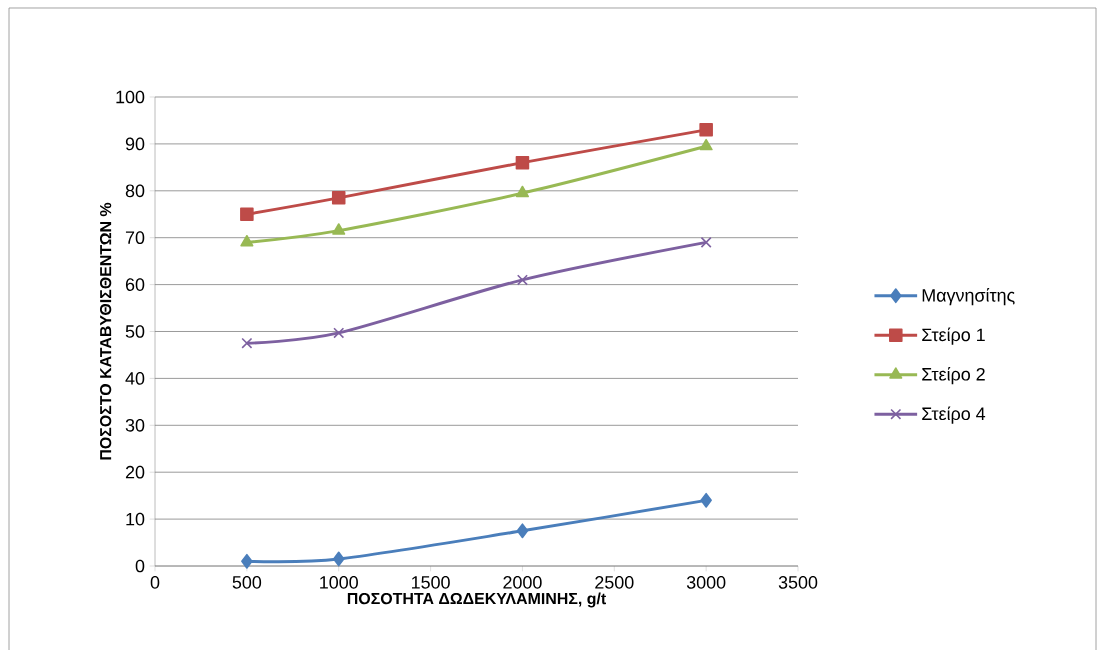  Describe the element at coordinates (706, 582) in the screenshot. I see `x-tick-label: 3000` at that location.